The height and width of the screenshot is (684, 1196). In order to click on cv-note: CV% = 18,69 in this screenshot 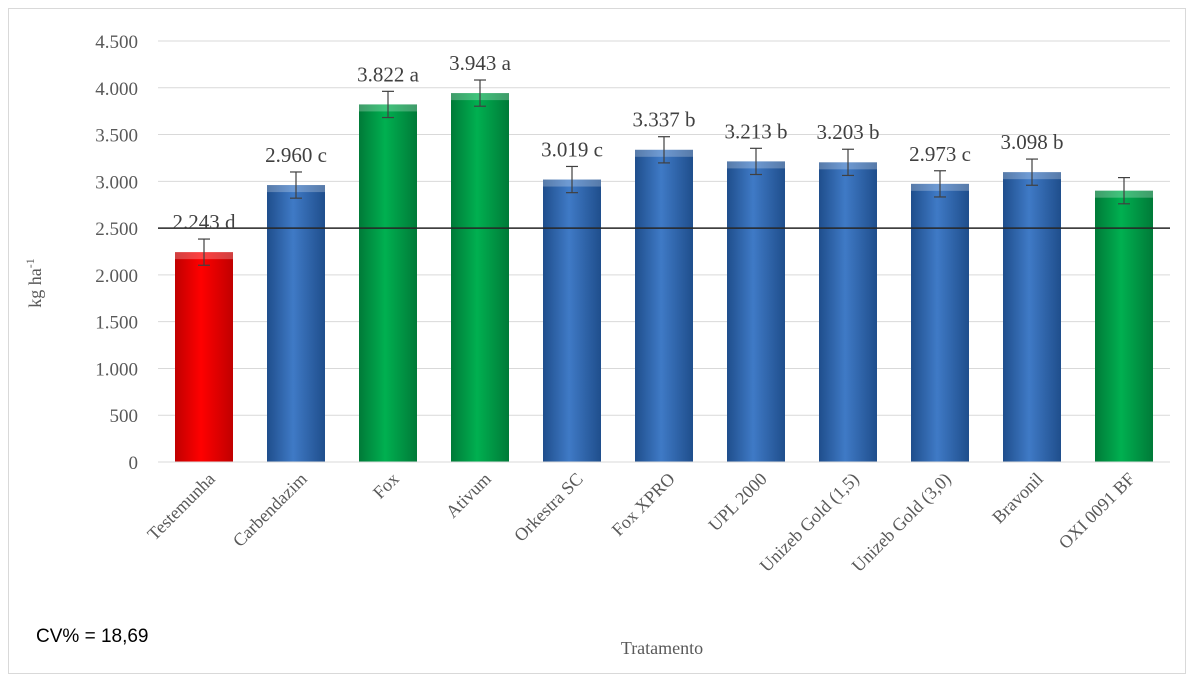, I will do `click(92, 636)`.